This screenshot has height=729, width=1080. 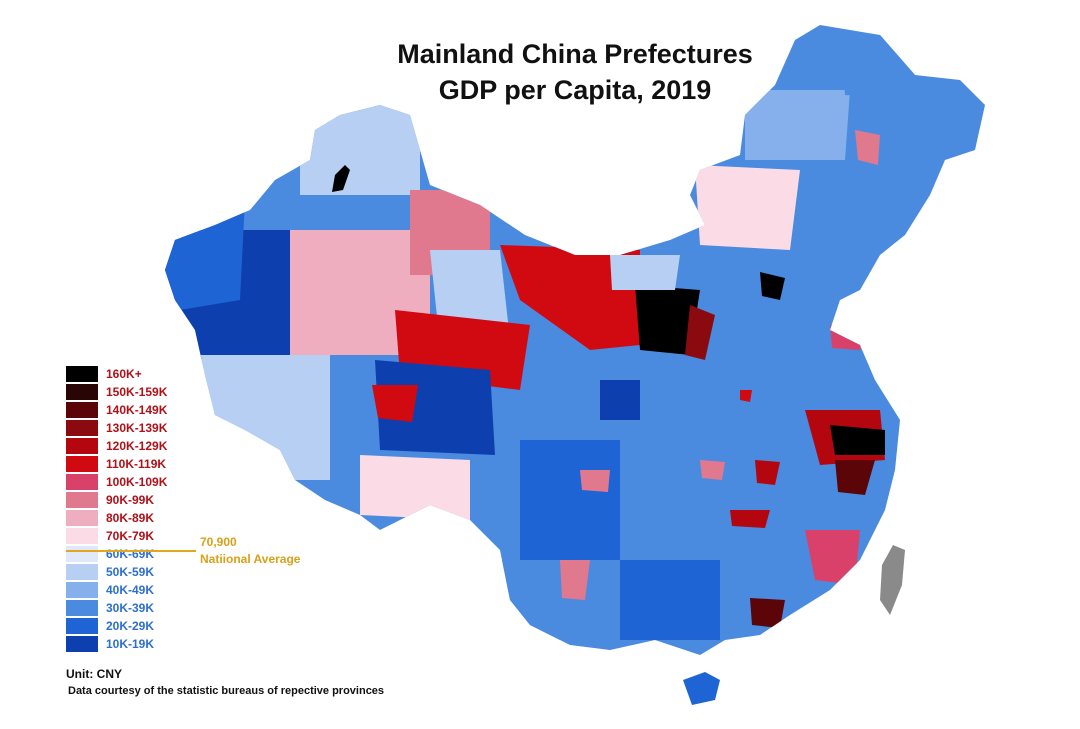 I want to click on region-tibet-pale, so click(x=415, y=487).